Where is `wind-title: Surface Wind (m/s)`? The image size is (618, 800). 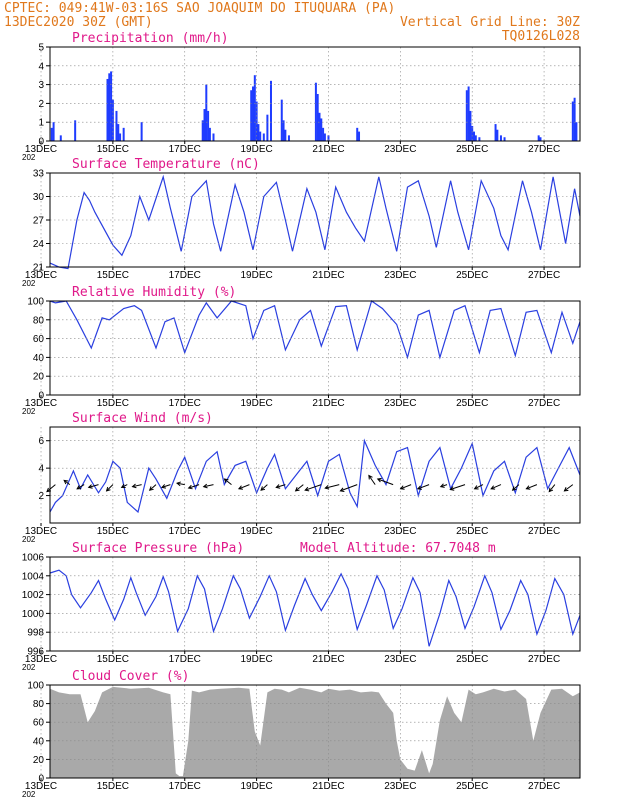
wind-title: Surface Wind (m/s) is located at coordinates (142, 418).